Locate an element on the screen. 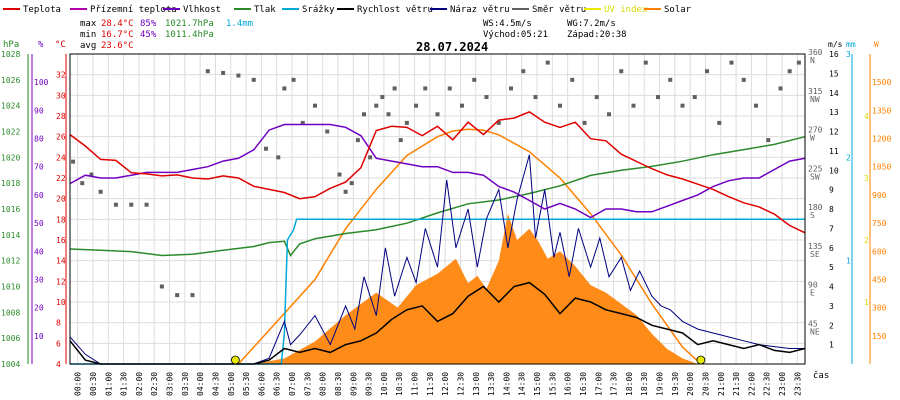 This screenshot has width=900, height=400. hpa-tick-label: 1028 is located at coordinates (10, 54).